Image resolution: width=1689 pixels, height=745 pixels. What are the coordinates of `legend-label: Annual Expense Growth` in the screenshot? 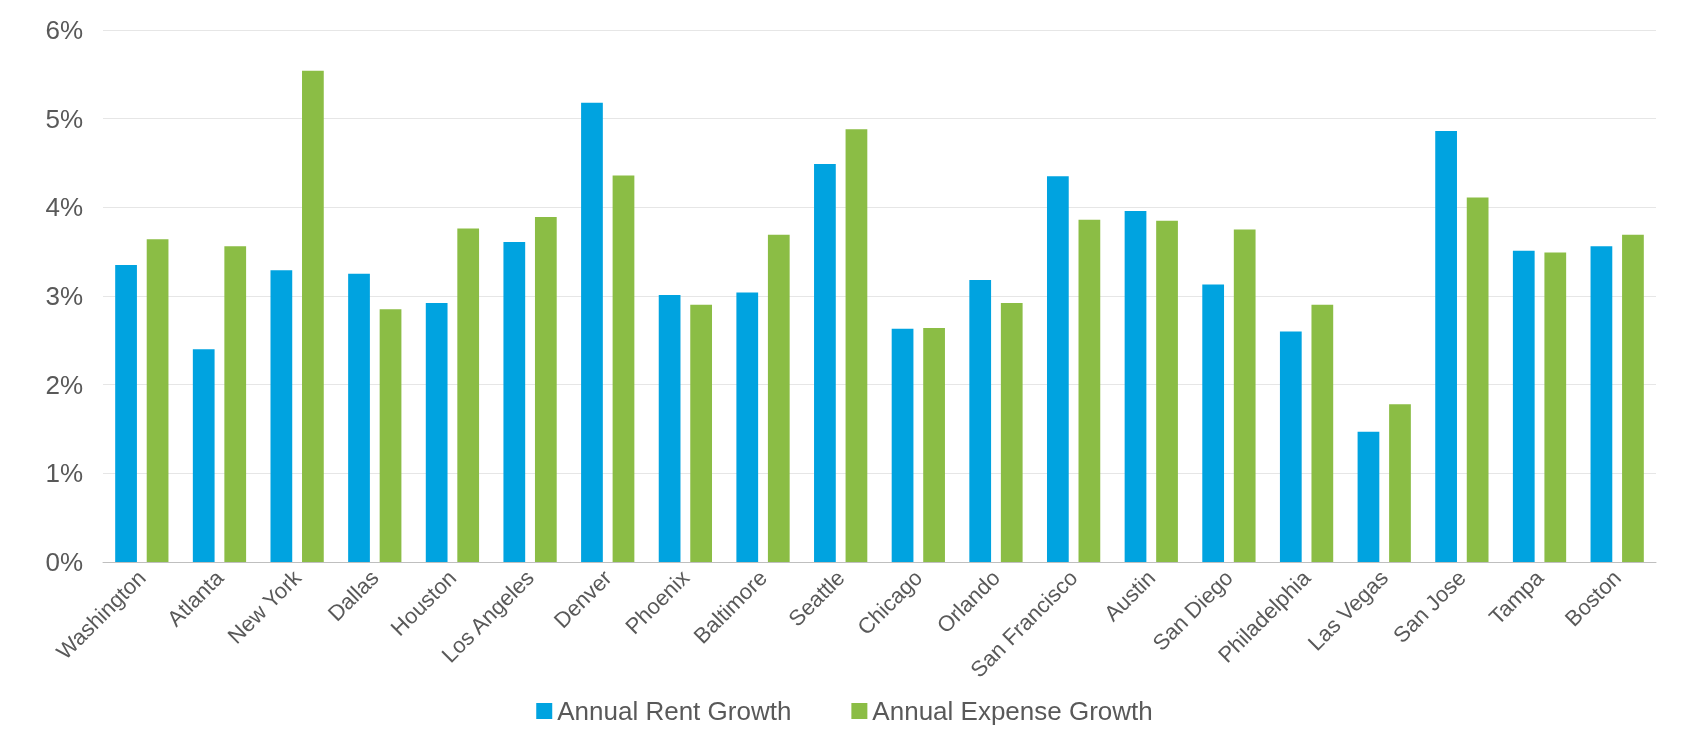 It's located at (1012, 711).